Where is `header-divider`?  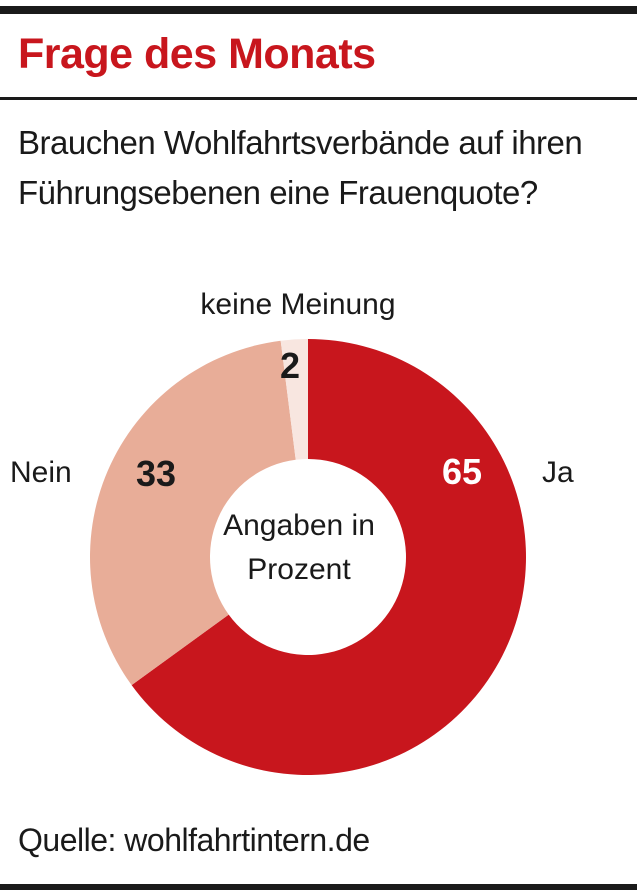 header-divider is located at coordinates (318, 98).